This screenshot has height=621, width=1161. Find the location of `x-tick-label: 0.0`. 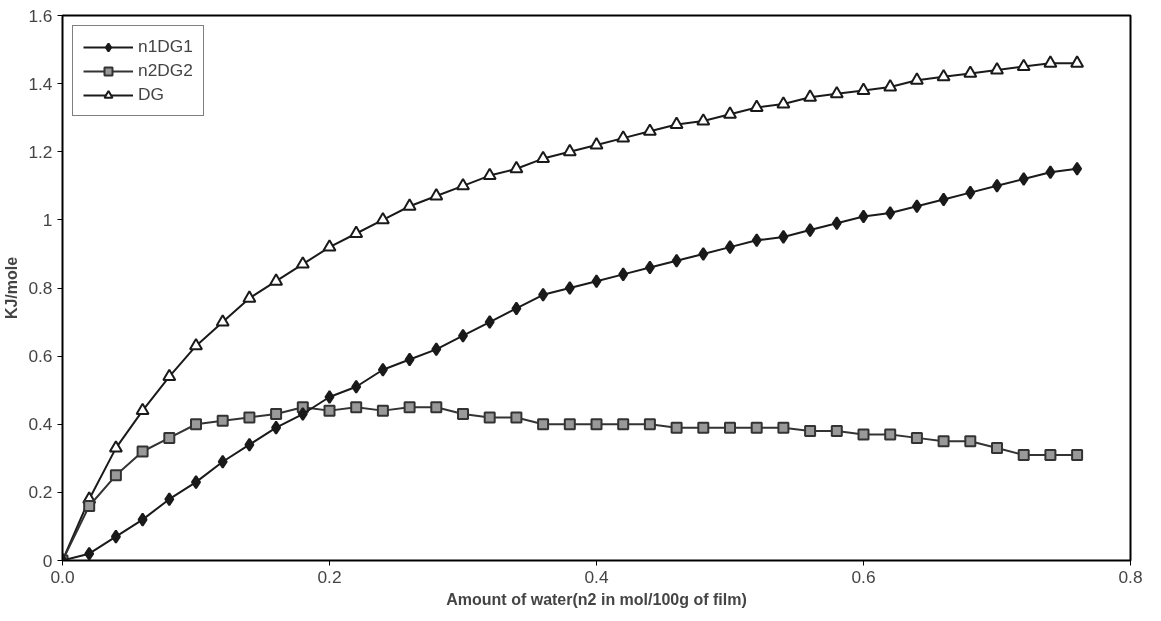

x-tick-label: 0.0 is located at coordinates (62, 576).